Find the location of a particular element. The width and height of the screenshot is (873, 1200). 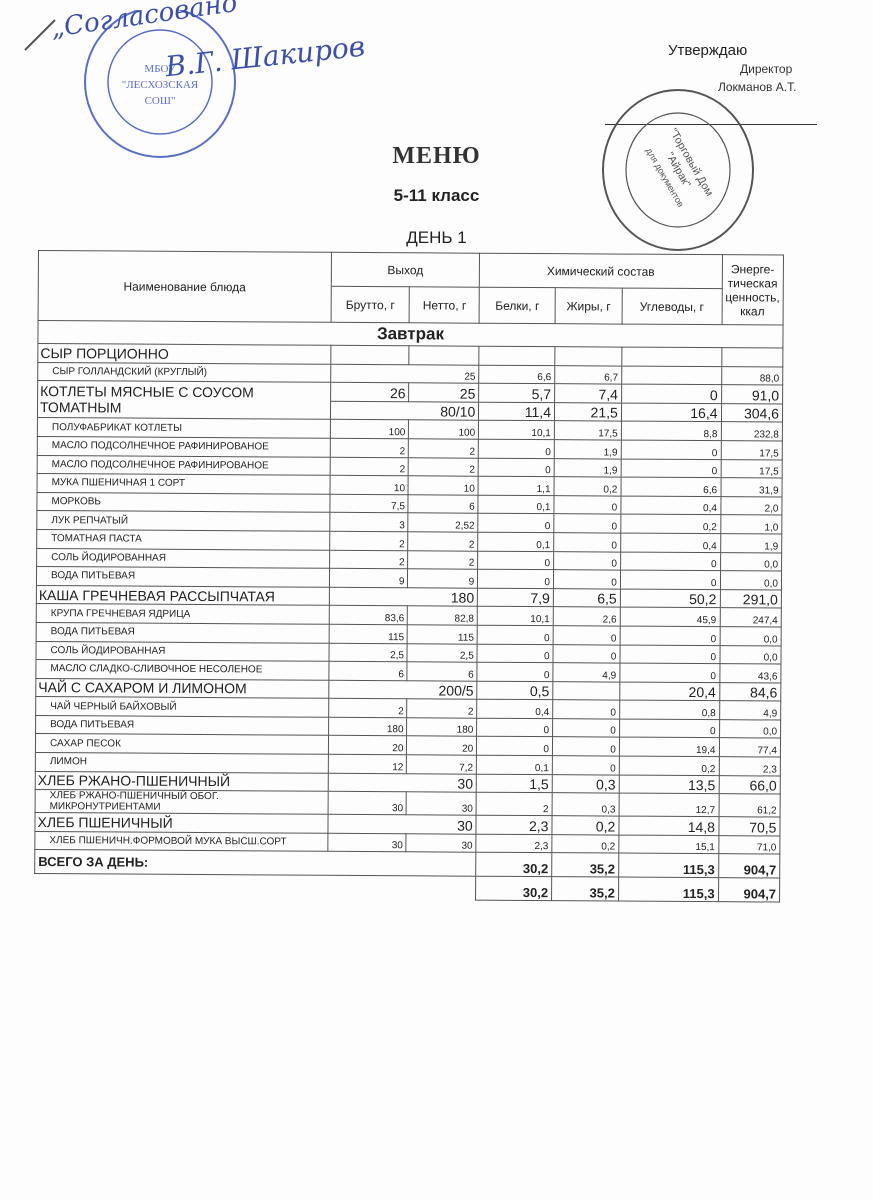

netto-value: 2 is located at coordinates (443, 448).